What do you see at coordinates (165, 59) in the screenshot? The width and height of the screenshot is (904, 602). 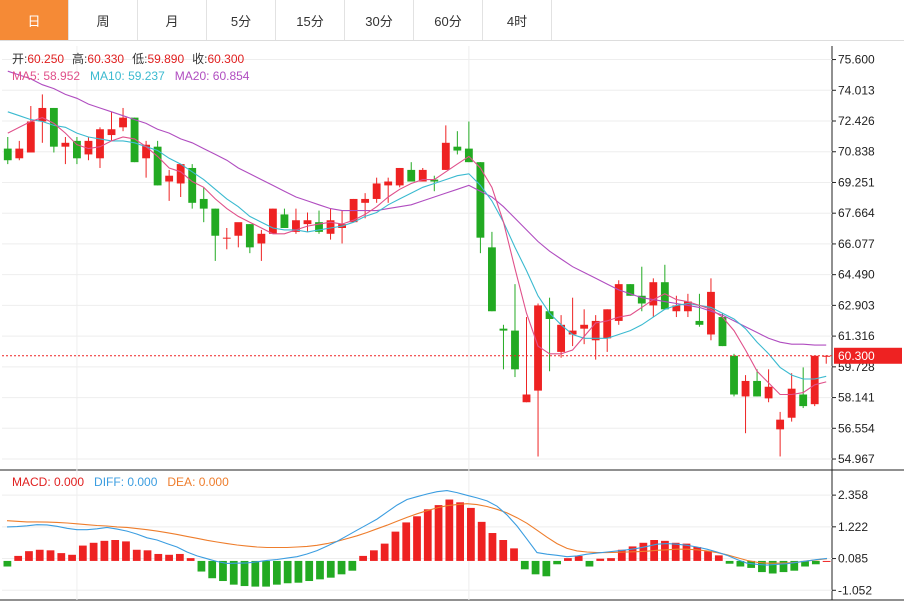 I see `ohlc-value: 59.890` at bounding box center [165, 59].